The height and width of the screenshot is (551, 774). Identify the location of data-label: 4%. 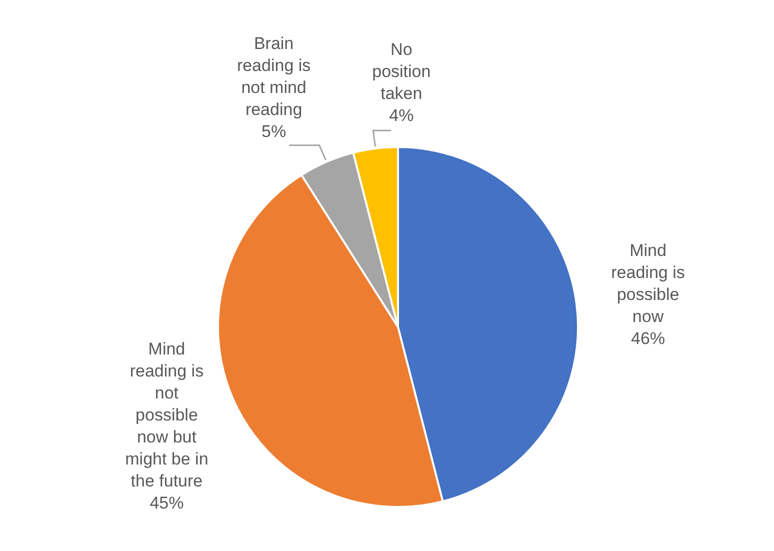
(401, 116).